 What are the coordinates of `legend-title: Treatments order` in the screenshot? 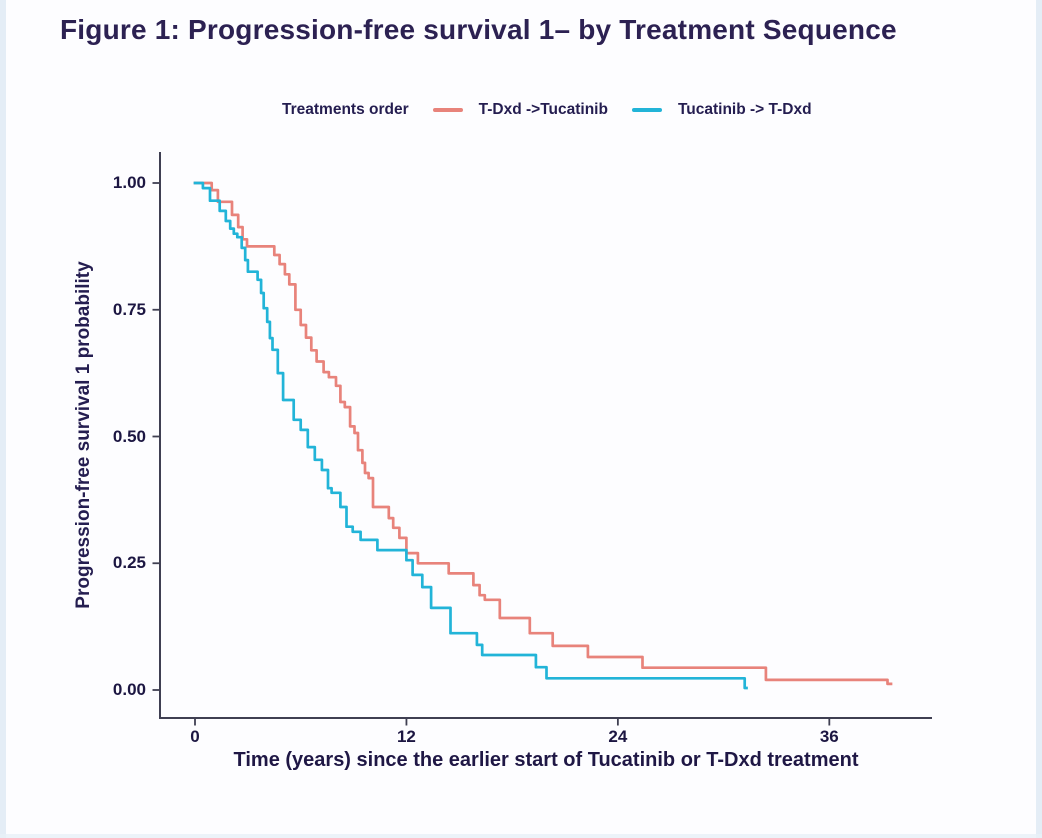 It's located at (345, 109).